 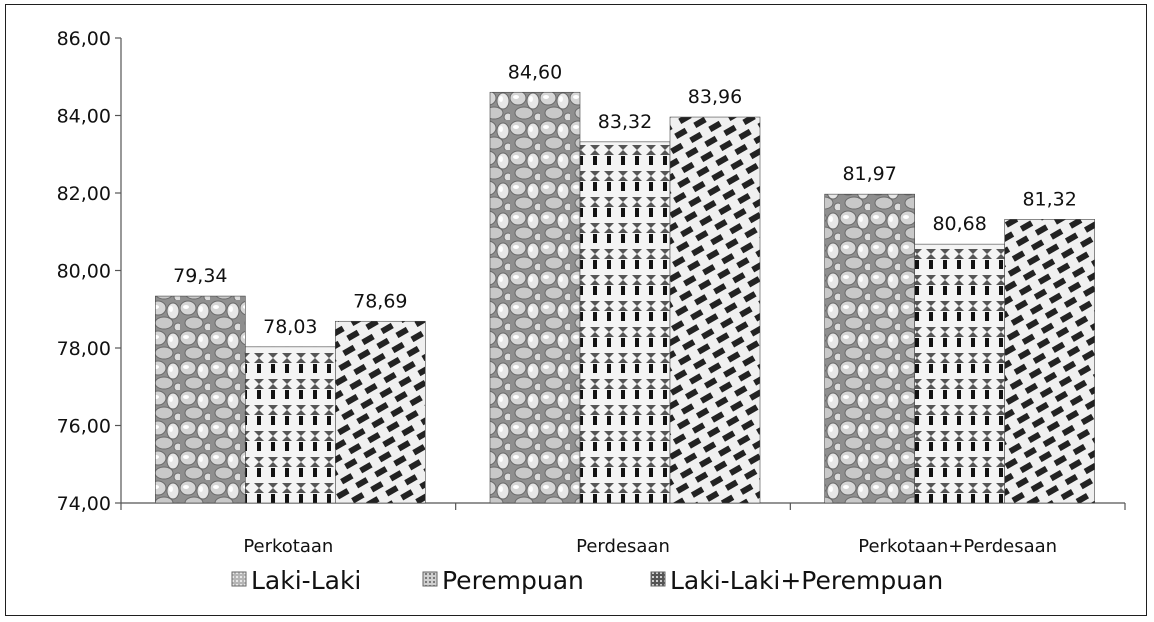 I want to click on data-label: 78,03, so click(x=290, y=327).